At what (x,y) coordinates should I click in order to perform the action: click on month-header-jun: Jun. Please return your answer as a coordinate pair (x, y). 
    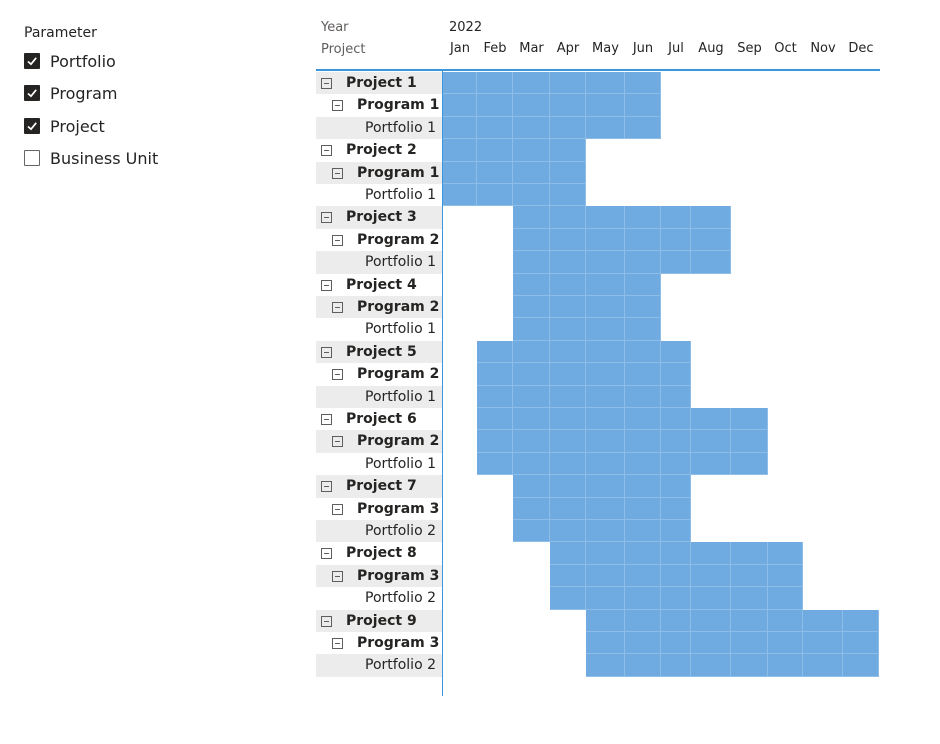
    Looking at the image, I should click on (643, 48).